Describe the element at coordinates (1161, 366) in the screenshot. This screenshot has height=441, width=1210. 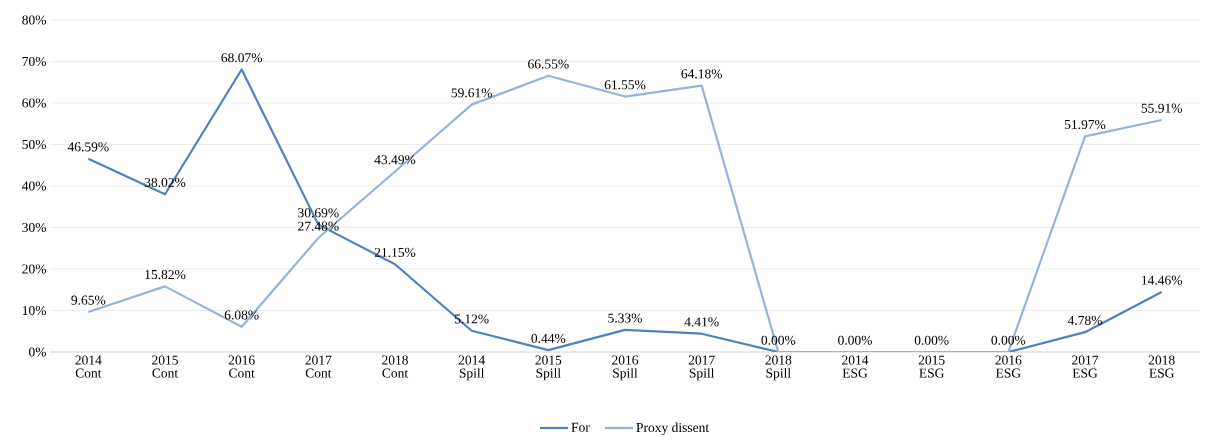
I see `x-tick-label: 2018 ESG` at that location.